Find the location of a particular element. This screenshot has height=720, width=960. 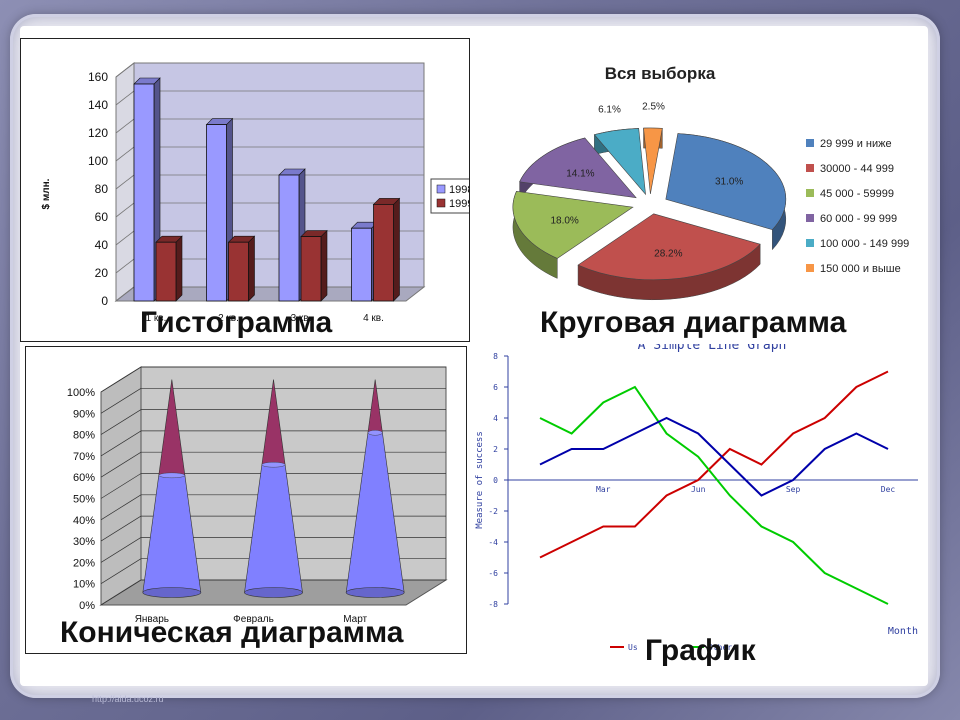

bar-legend-label-1999: 1999 is located at coordinates (459, 204).